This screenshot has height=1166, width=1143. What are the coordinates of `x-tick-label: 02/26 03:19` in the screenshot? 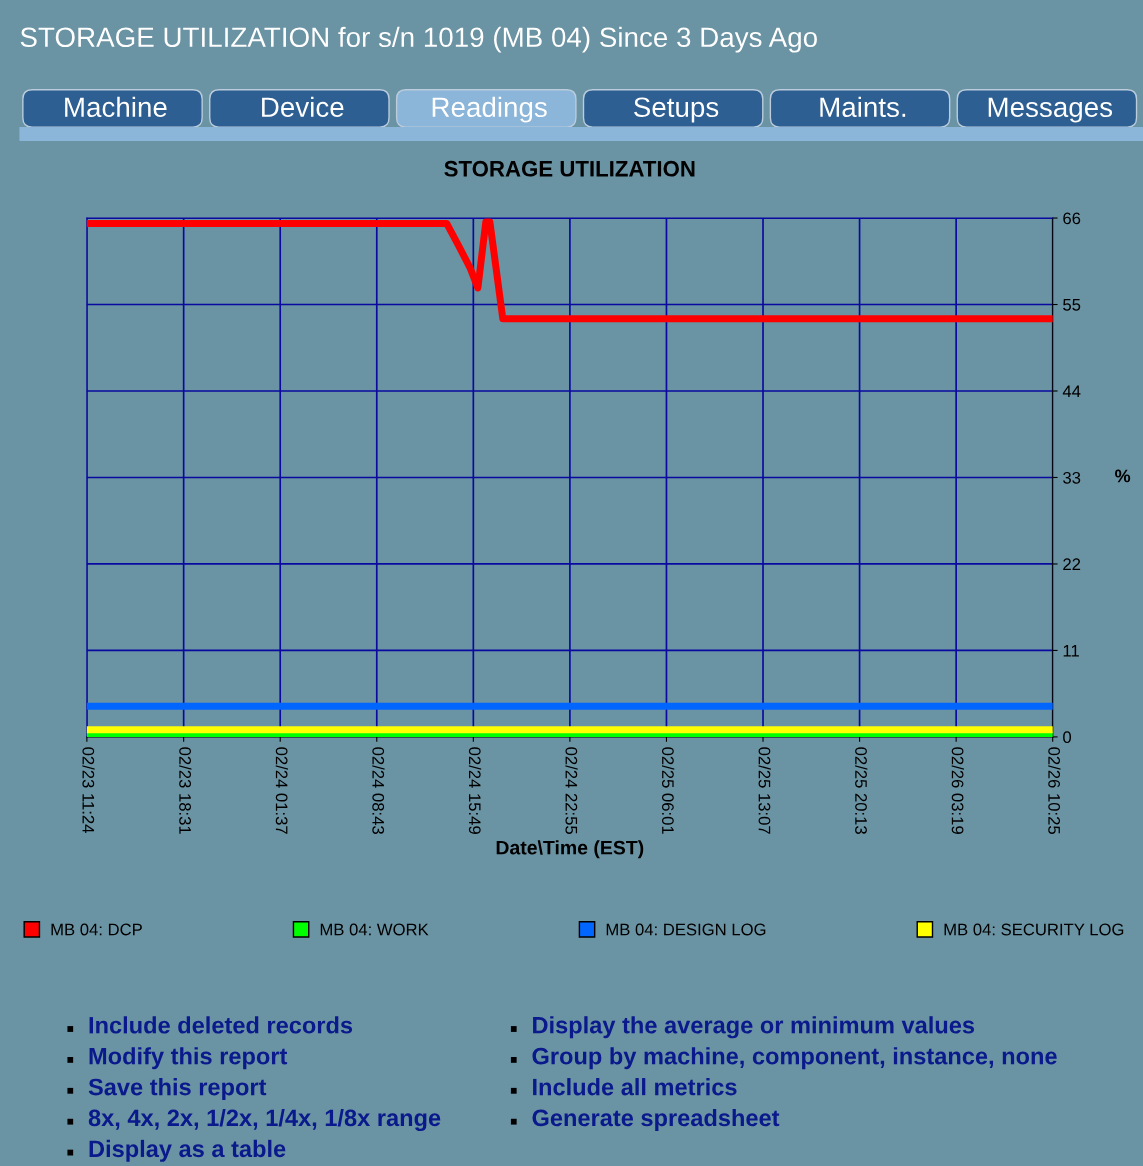 It's located at (957, 790).